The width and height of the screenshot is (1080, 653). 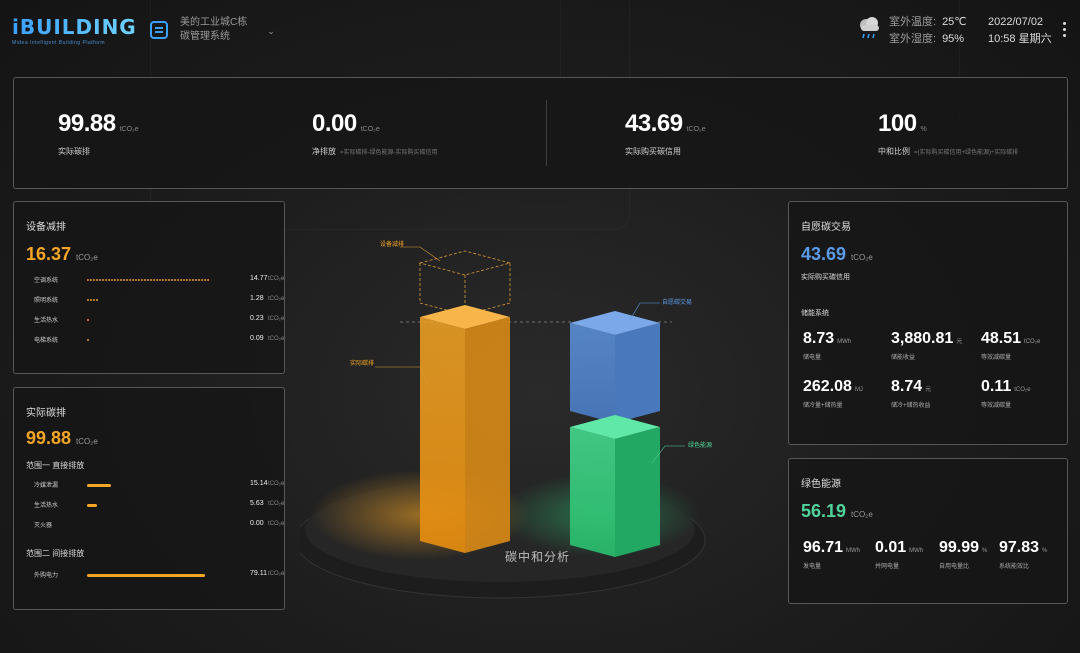 I want to click on kpi-label: 中和比例, so click(x=894, y=151).